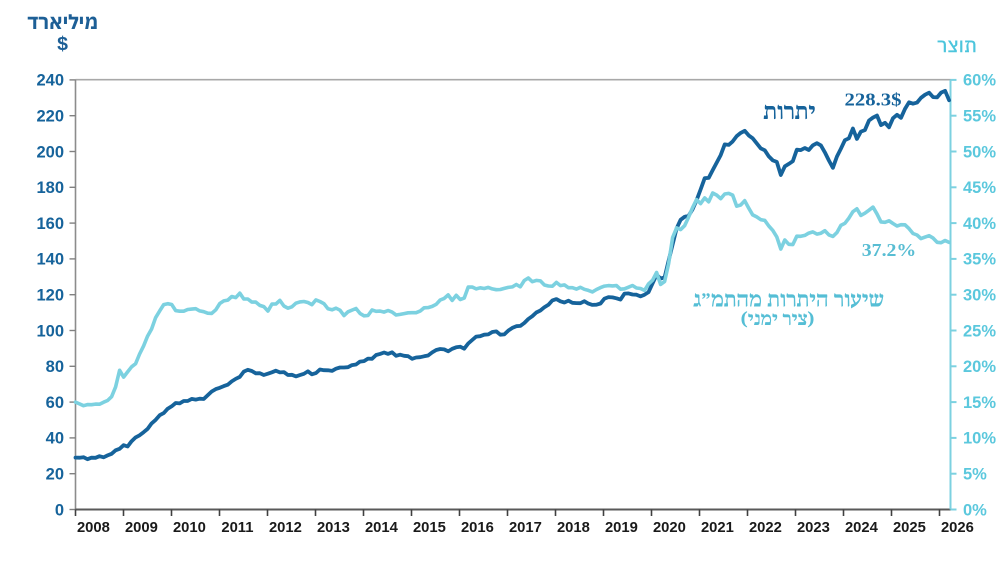  What do you see at coordinates (525, 528) in the screenshot?
I see `svg-text: 2017` at bounding box center [525, 528].